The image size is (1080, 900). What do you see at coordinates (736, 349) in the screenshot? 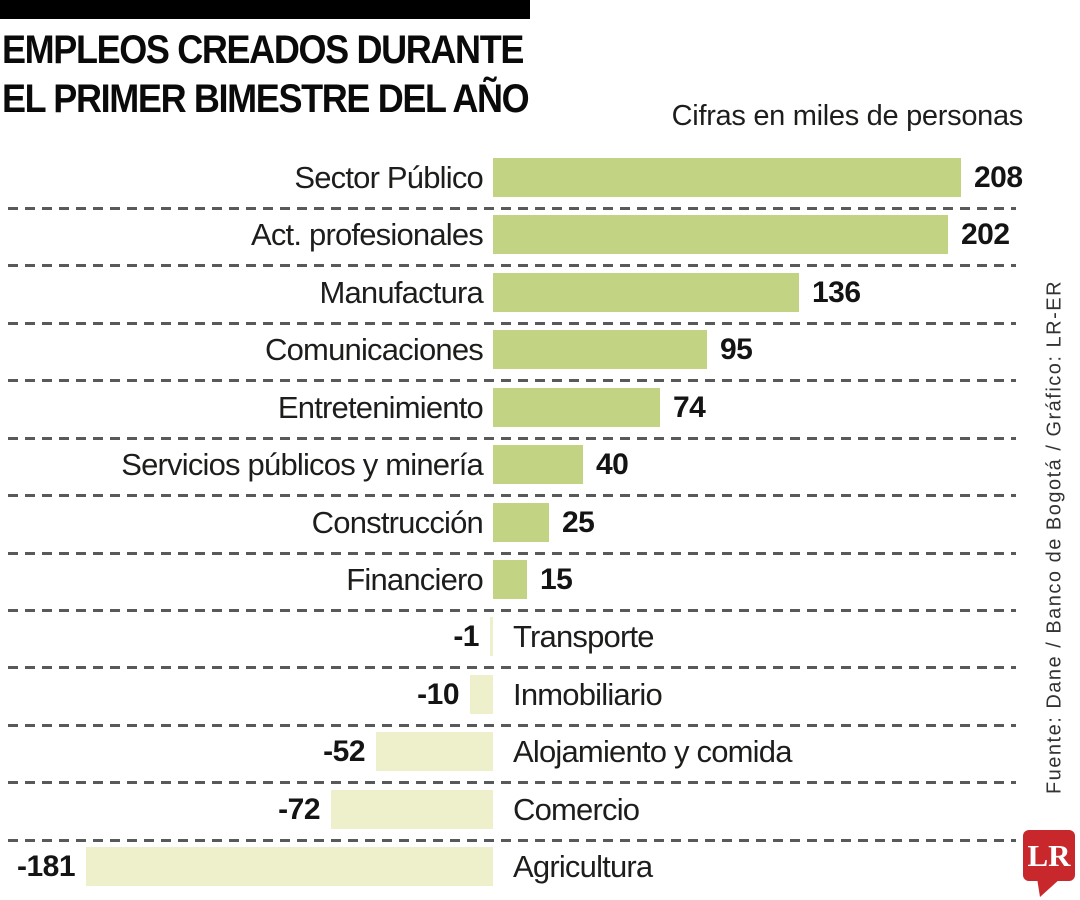
I see `value-label: 95` at bounding box center [736, 349].